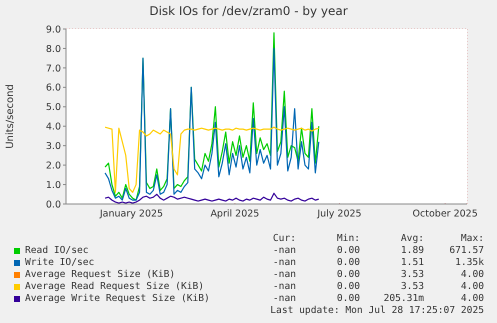  Describe the element at coordinates (412, 251) in the screenshot. I see `text: 1.89` at that location.